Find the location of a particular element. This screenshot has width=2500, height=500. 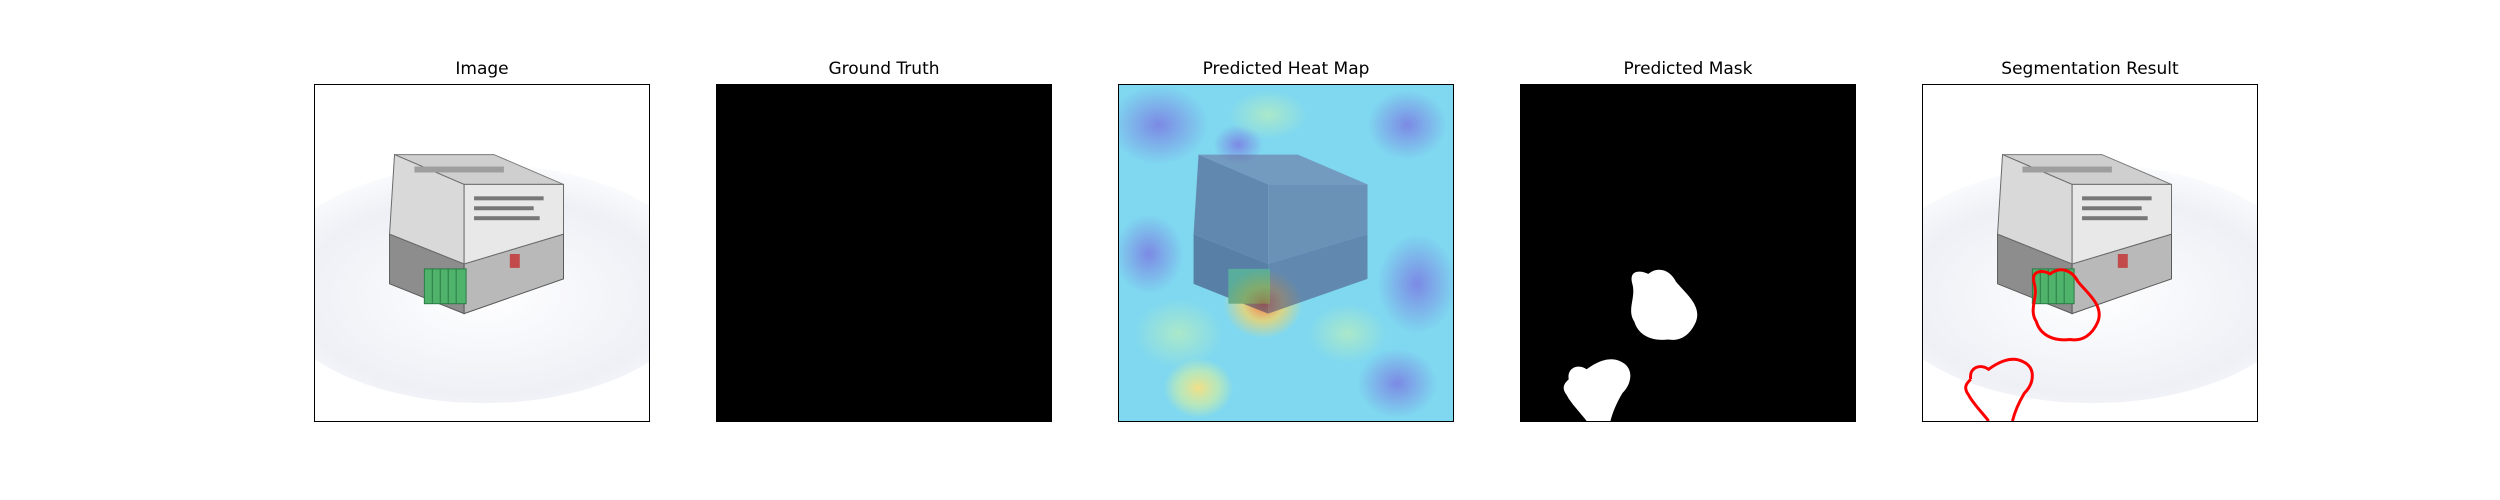

heat-map-graphic is located at coordinates (1286, 253).